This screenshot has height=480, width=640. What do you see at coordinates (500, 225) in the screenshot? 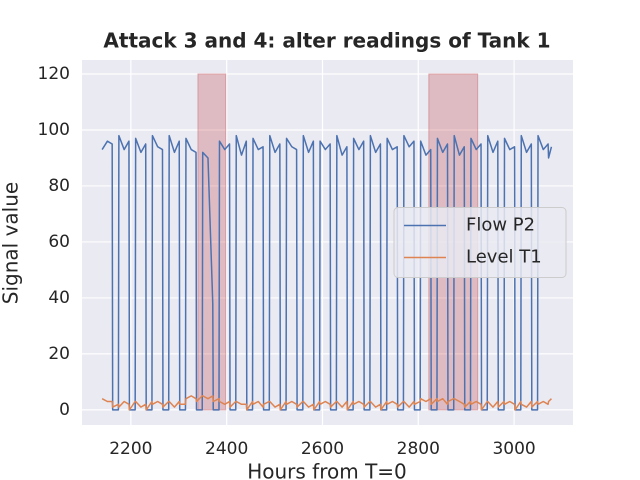
I see `legend-label: Flow P2` at bounding box center [500, 225].